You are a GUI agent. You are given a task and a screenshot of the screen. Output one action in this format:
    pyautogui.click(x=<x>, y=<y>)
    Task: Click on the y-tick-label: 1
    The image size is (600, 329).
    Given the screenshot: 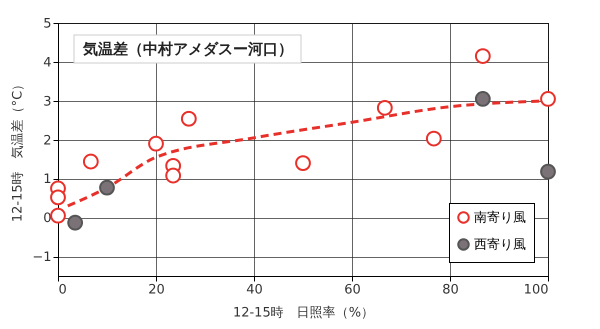 What is the action you would take?
    pyautogui.click(x=47, y=180)
    